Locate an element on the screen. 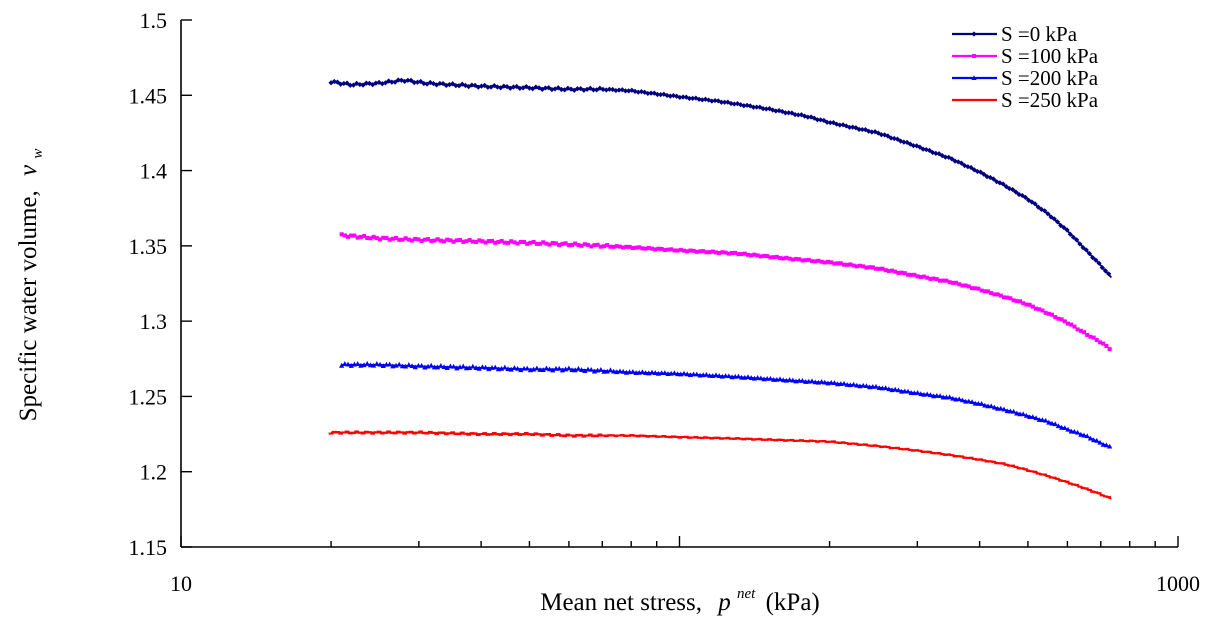  x-axis-title-main: Mean net stress, is located at coordinates (621, 602).